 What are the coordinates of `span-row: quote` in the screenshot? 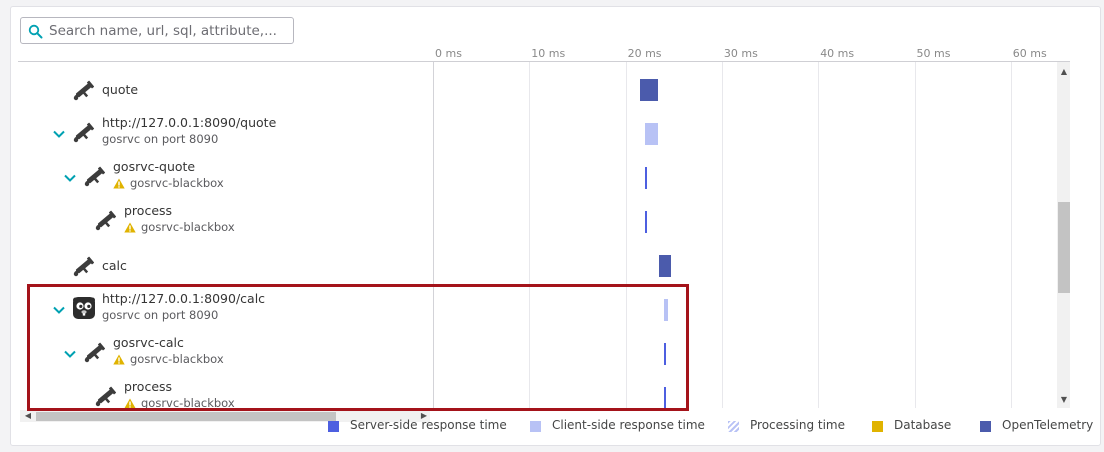 It's located at (525, 90).